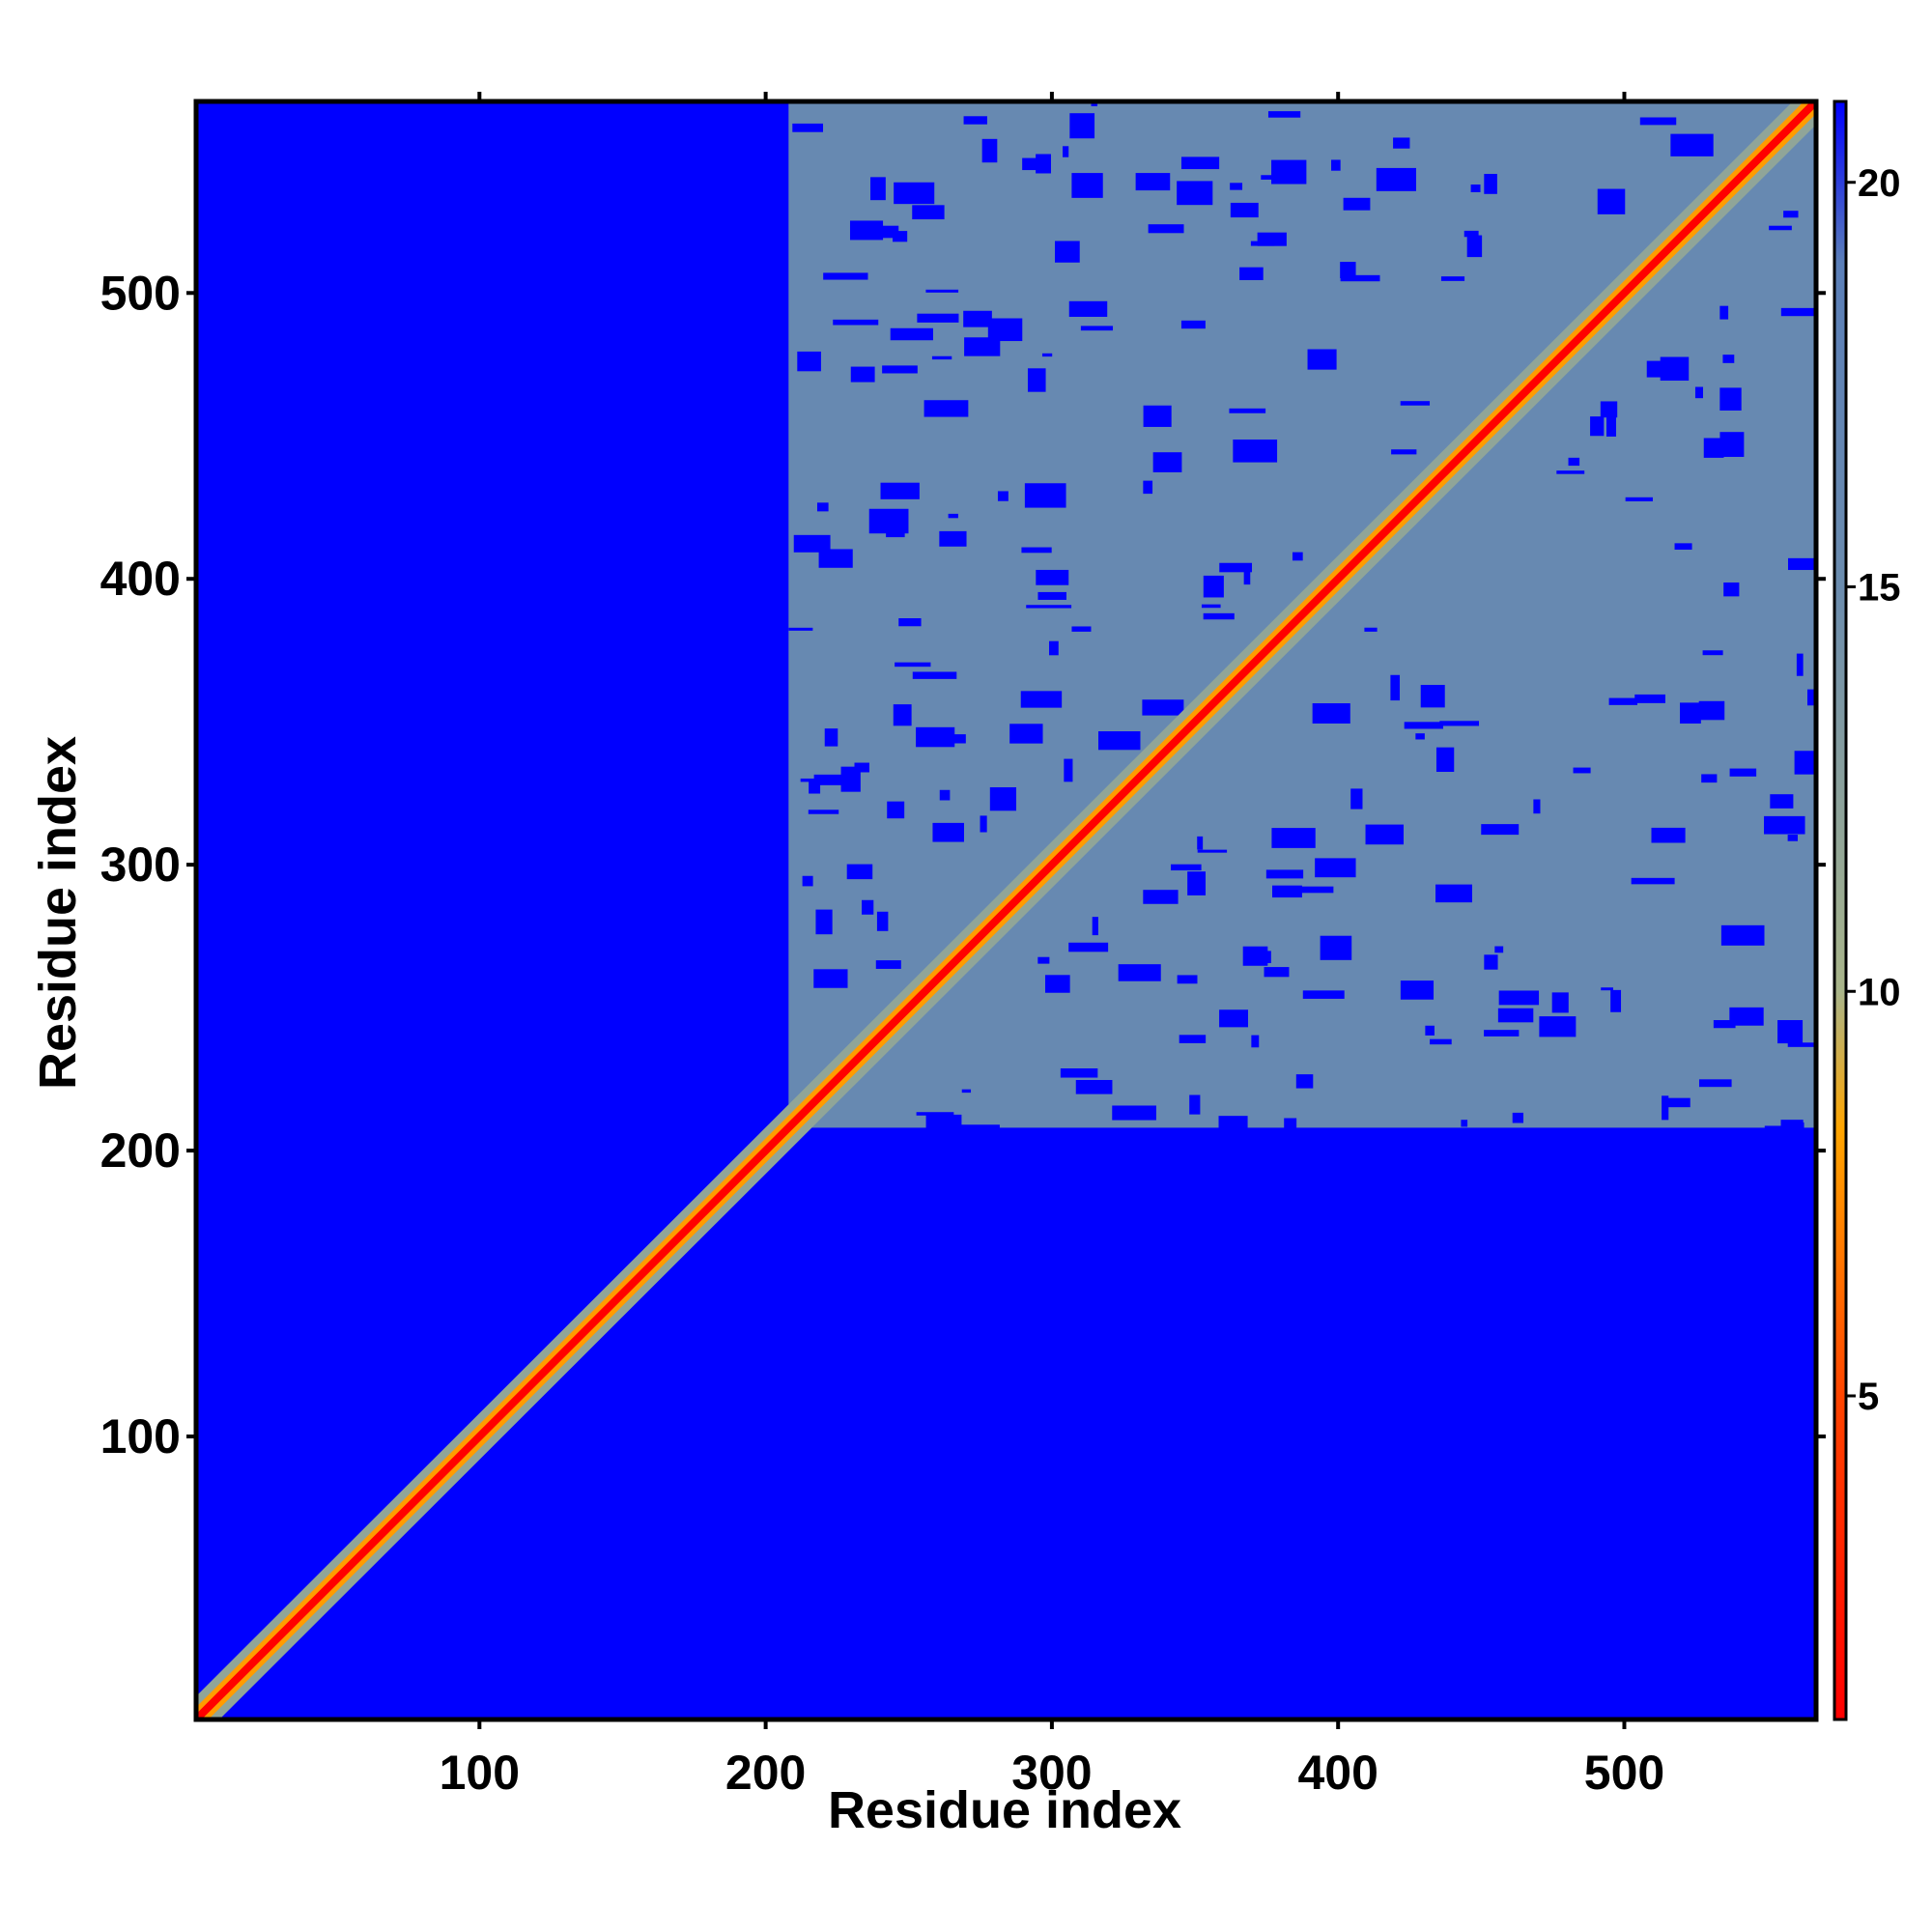  What do you see at coordinates (140, 1436) in the screenshot?
I see `y-tick-label: 100` at bounding box center [140, 1436].